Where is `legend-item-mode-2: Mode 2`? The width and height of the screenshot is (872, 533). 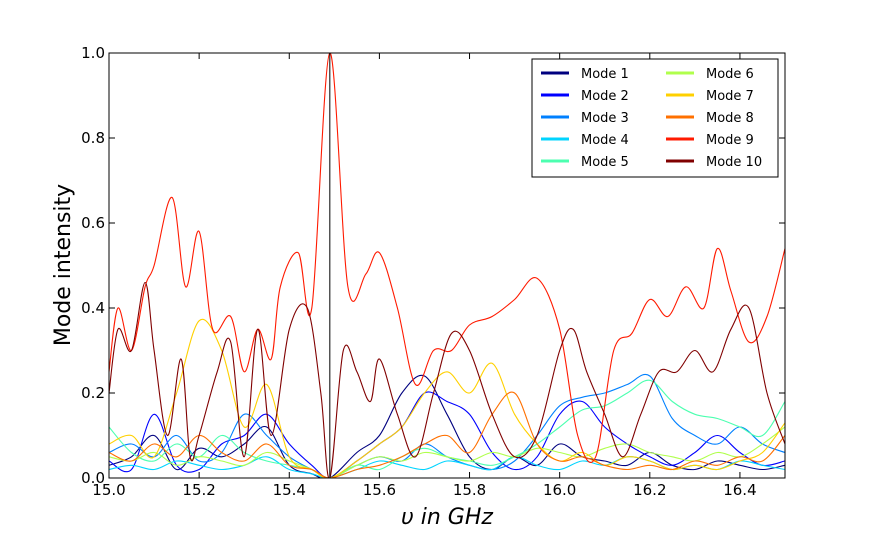 legend-item-mode-2: Mode 2 is located at coordinates (585, 96).